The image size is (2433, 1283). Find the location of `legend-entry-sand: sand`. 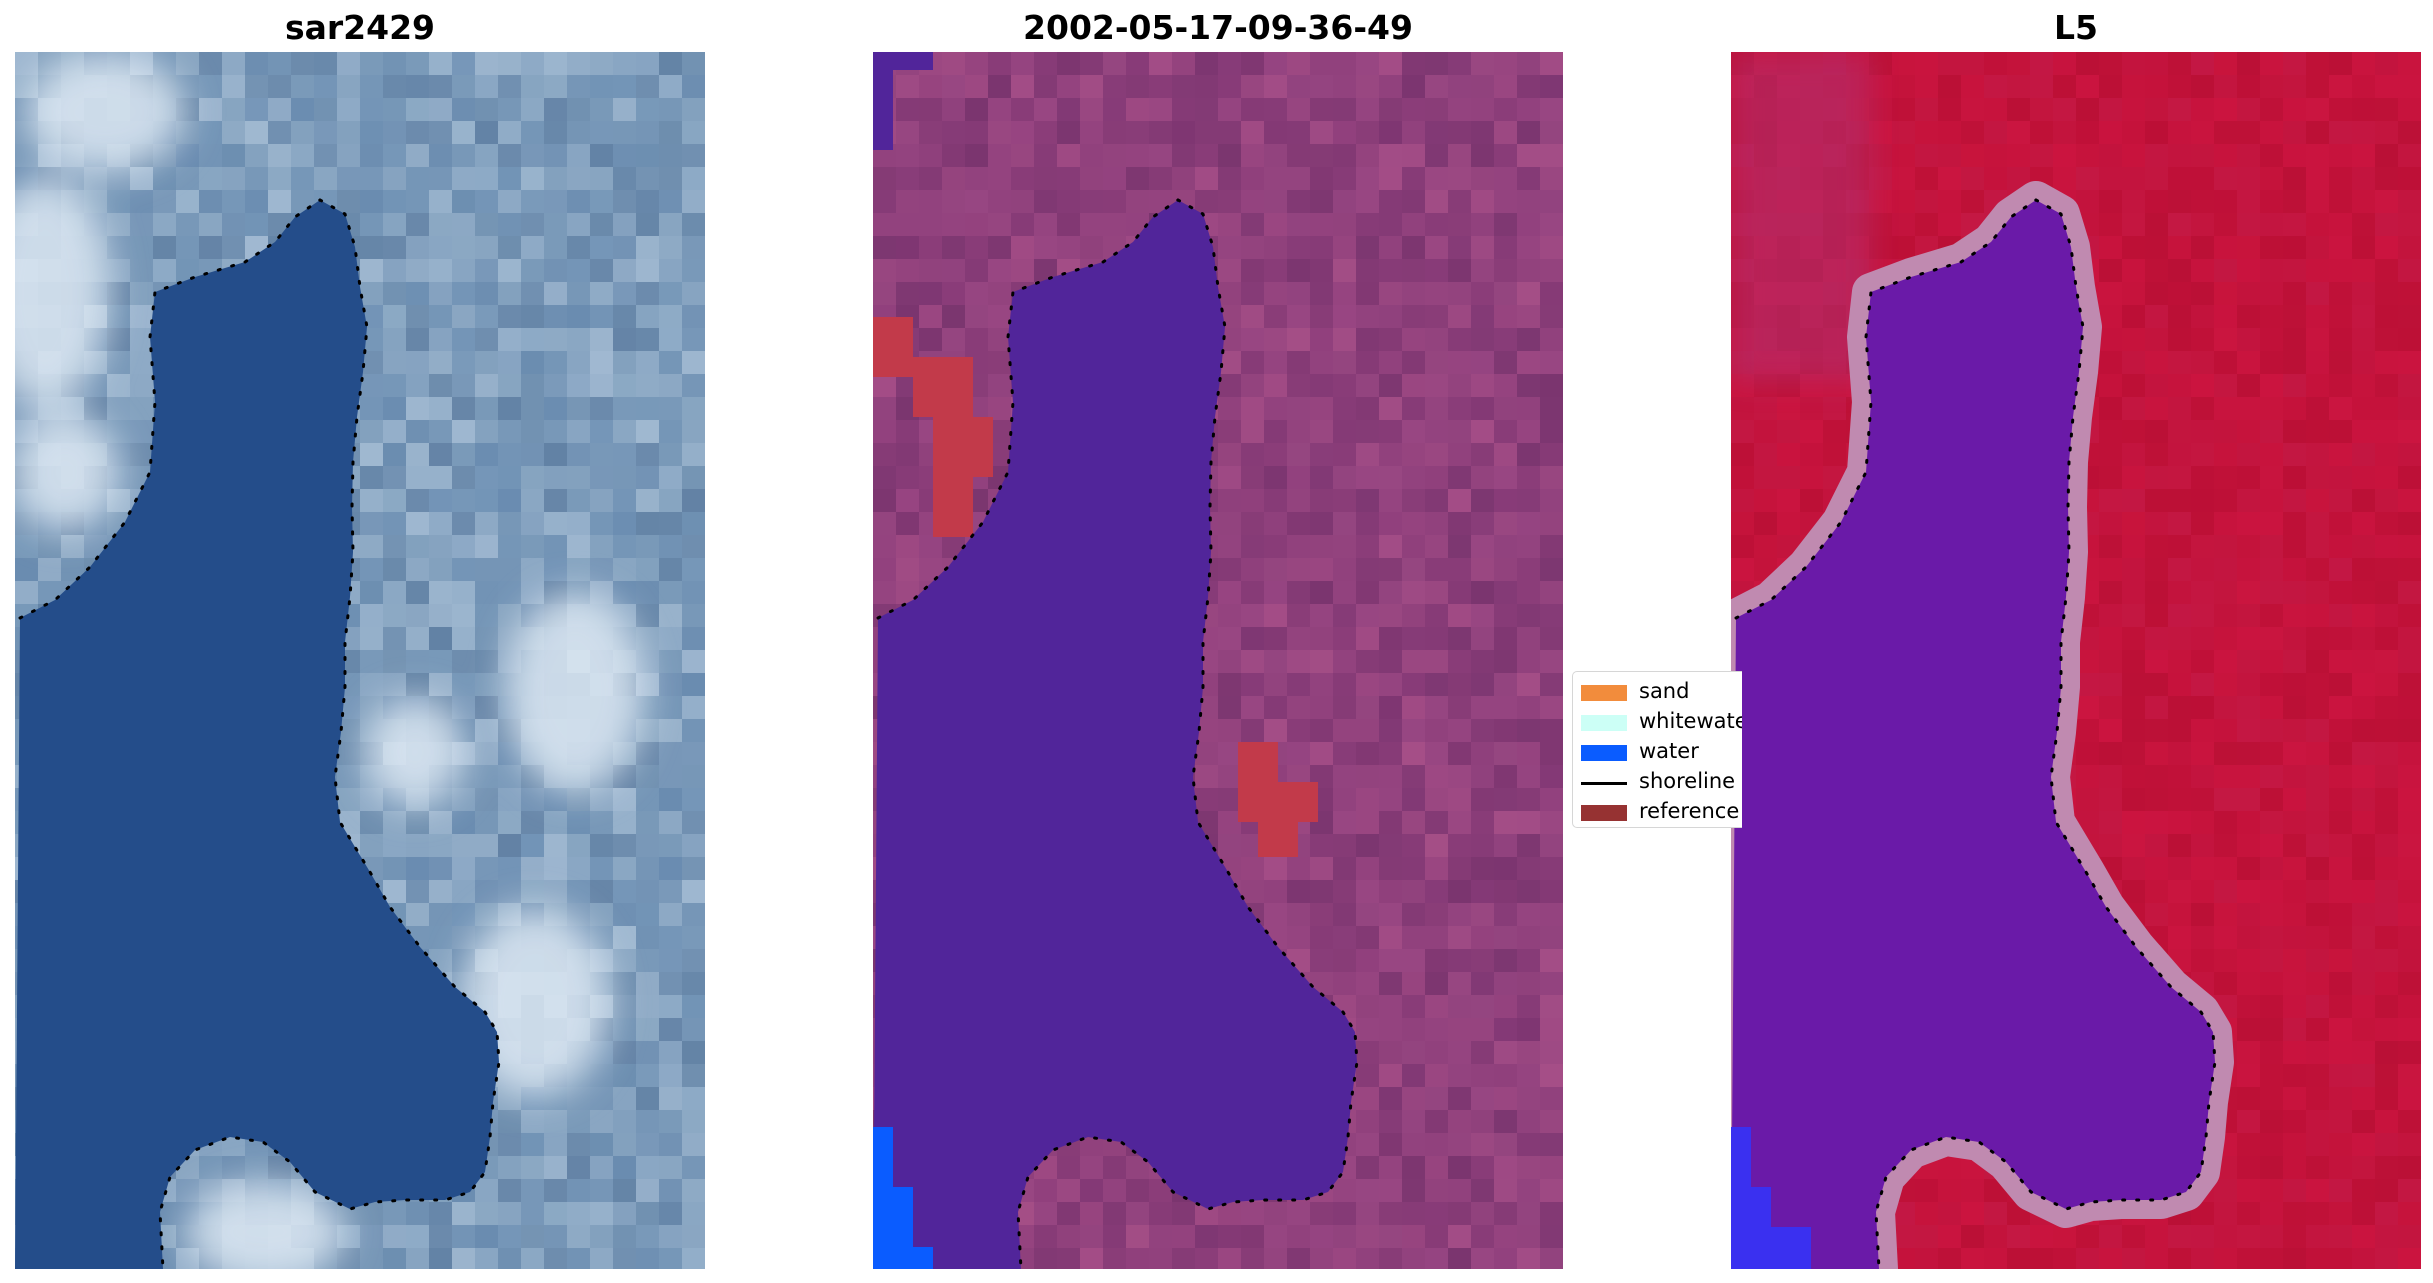

legend-entry-sand: sand is located at coordinates (1657, 691).